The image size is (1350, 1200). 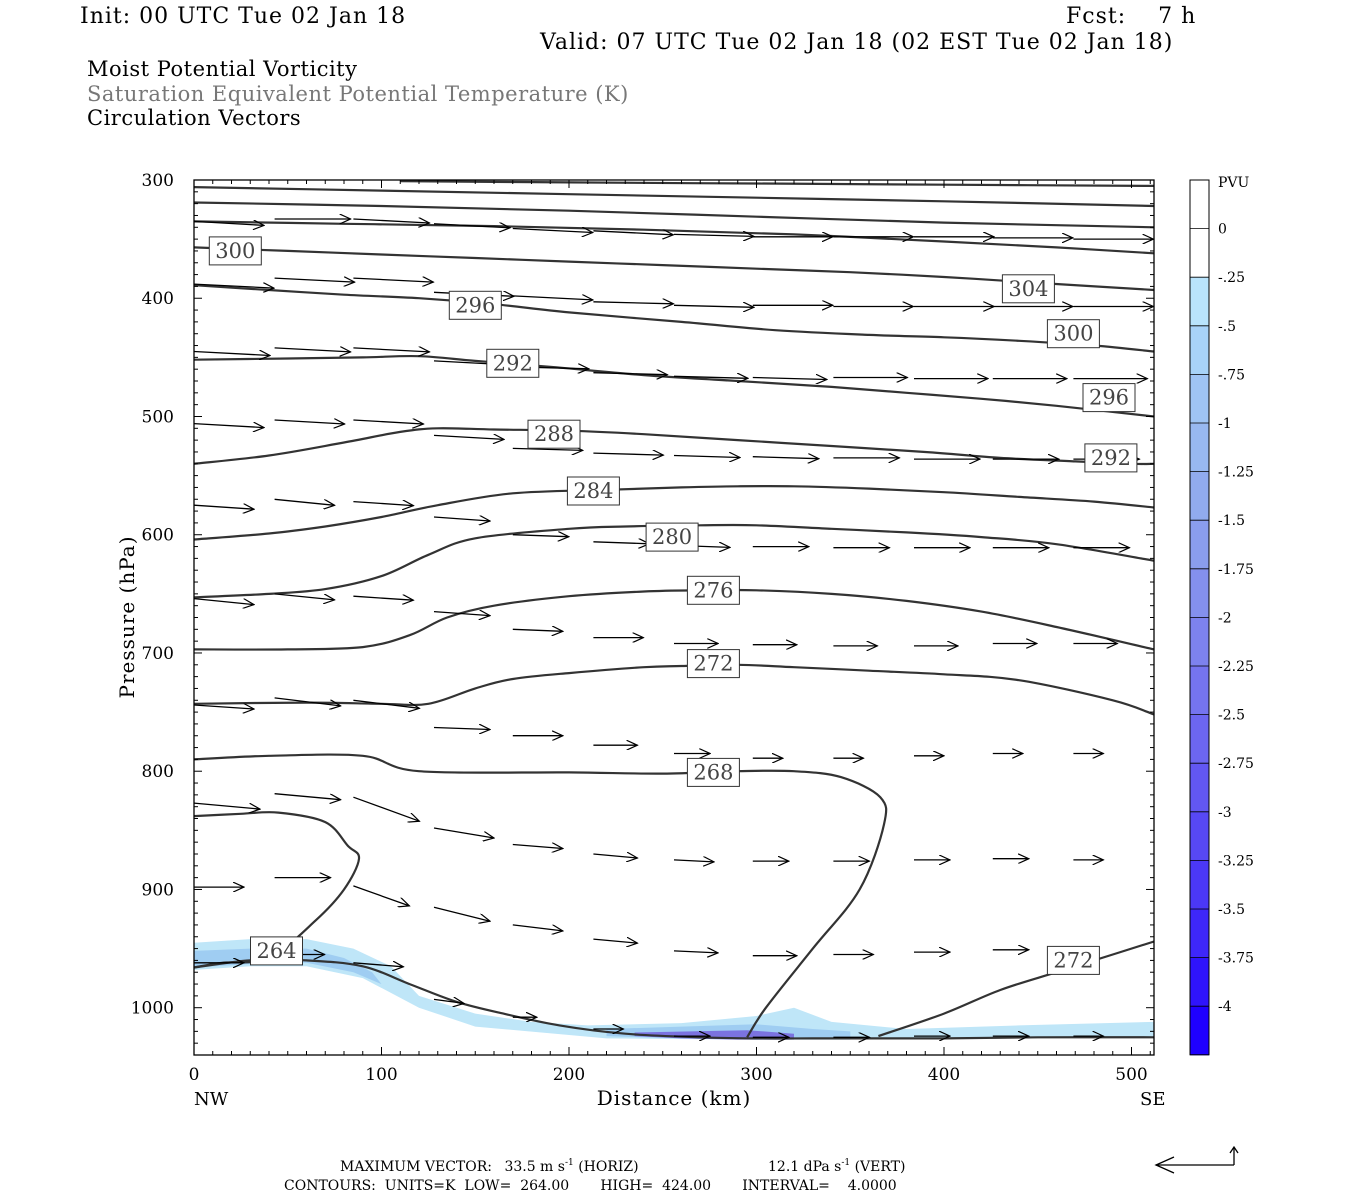 What do you see at coordinates (1236, 764) in the screenshot?
I see `colorbar-label-11: -2.75` at bounding box center [1236, 764].